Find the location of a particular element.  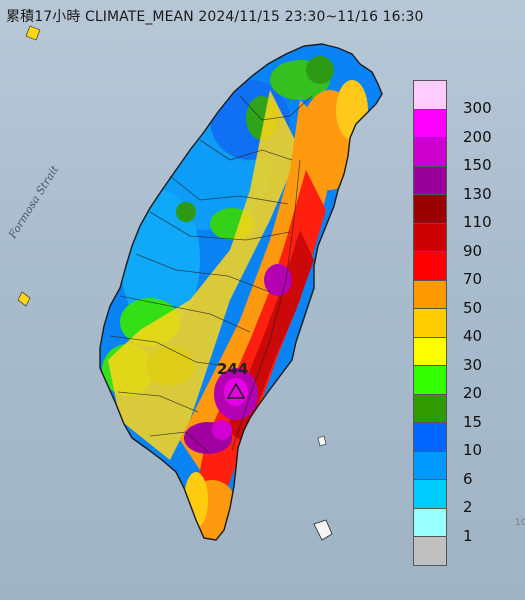

legend-label: 90 is located at coordinates (473, 250).